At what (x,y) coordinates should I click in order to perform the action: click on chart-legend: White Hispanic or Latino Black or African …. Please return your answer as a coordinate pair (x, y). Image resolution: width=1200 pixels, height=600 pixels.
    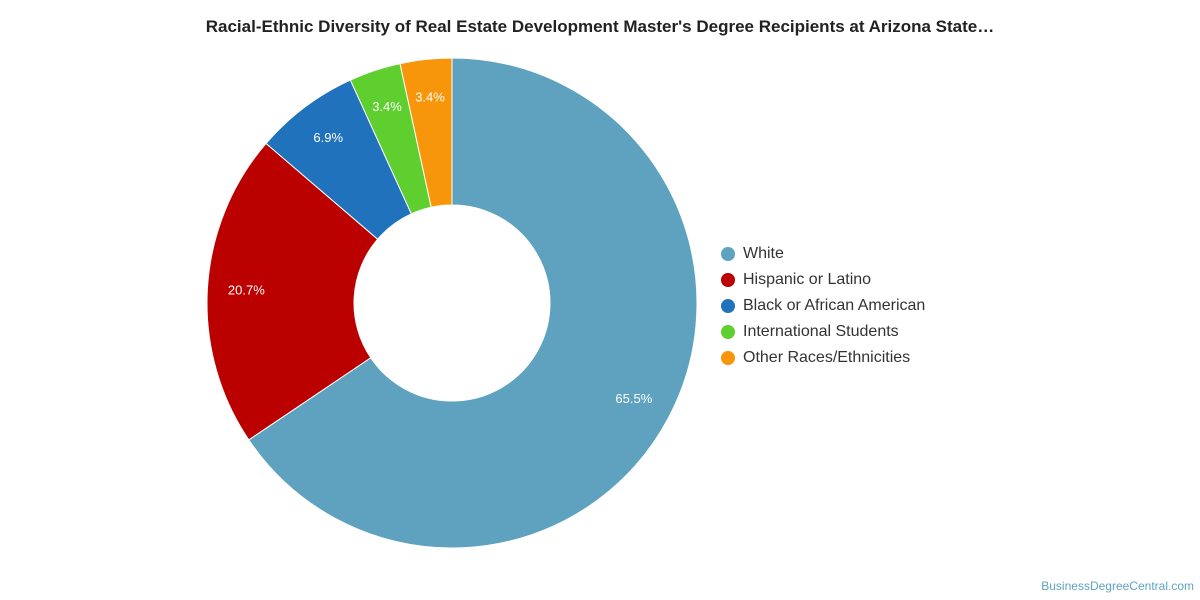
    Looking at the image, I should click on (823, 306).